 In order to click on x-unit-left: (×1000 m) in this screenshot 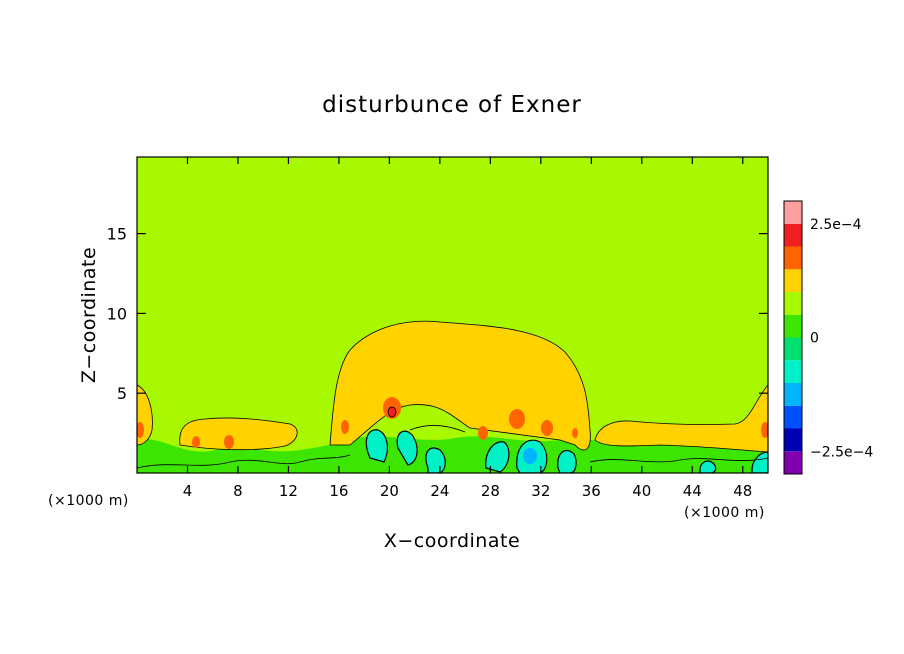, I will do `click(88, 501)`.